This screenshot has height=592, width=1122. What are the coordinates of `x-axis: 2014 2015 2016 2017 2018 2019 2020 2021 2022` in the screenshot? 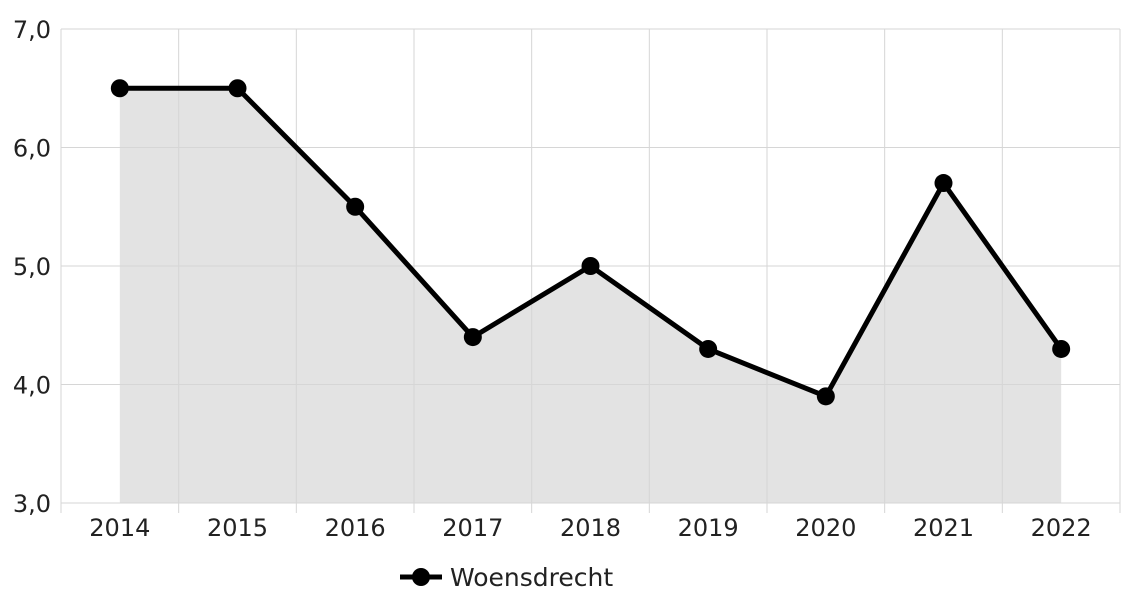 It's located at (590, 528).